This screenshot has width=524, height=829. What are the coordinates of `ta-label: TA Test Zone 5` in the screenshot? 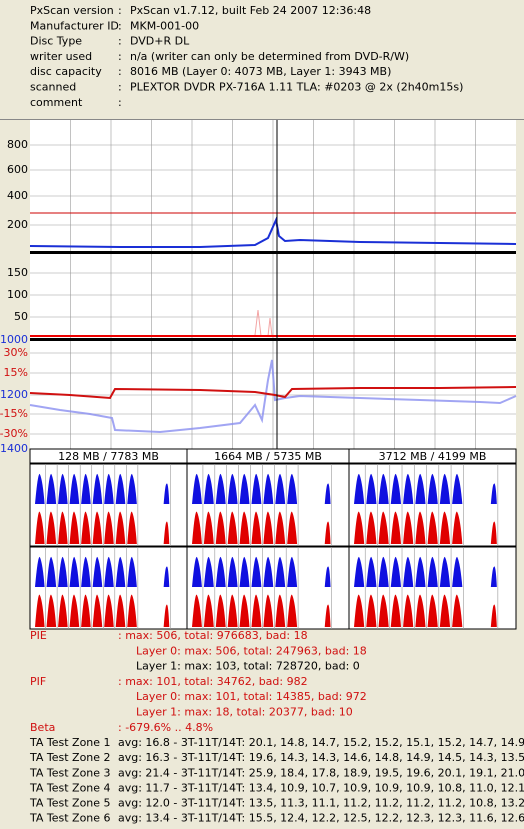 It's located at (70, 803).